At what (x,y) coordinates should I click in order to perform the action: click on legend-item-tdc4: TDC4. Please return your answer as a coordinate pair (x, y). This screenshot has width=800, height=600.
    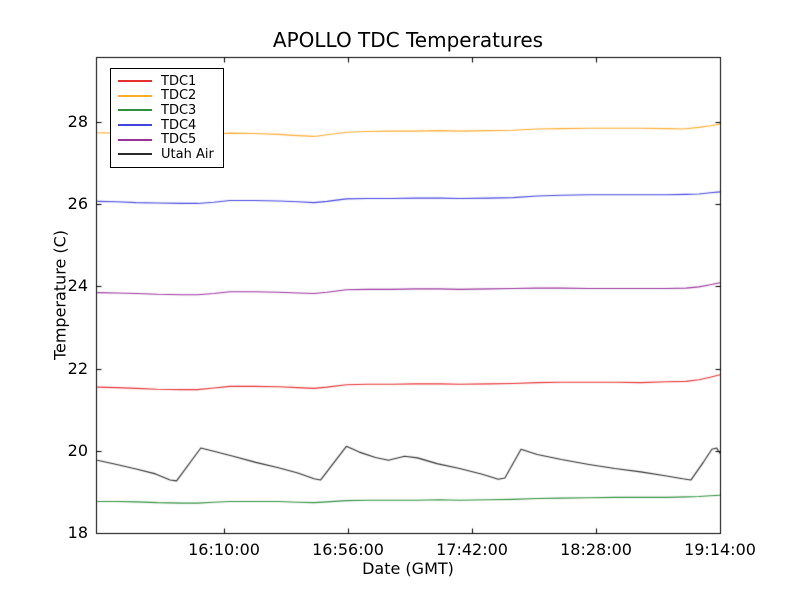
    Looking at the image, I should click on (166, 125).